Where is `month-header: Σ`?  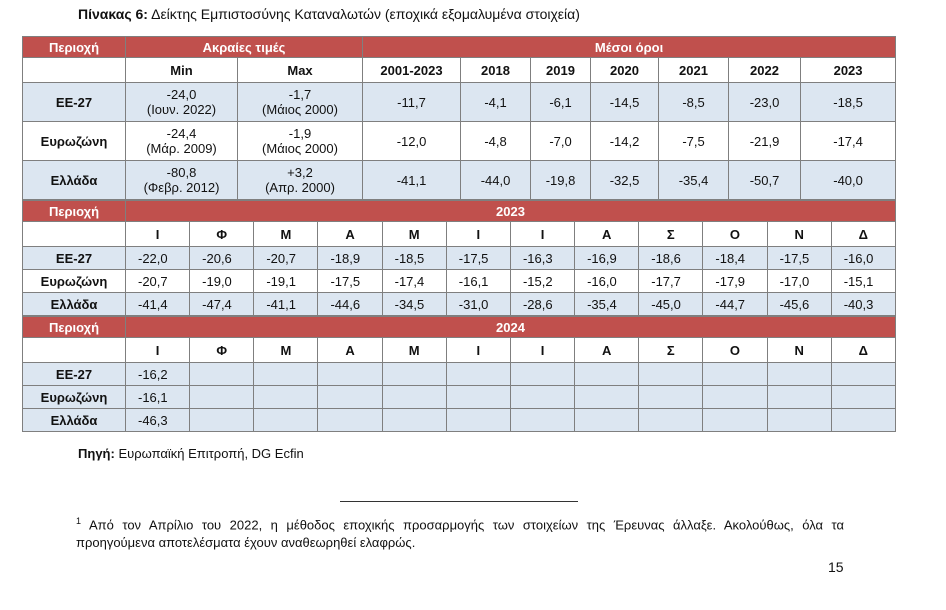 month-header: Σ is located at coordinates (671, 350).